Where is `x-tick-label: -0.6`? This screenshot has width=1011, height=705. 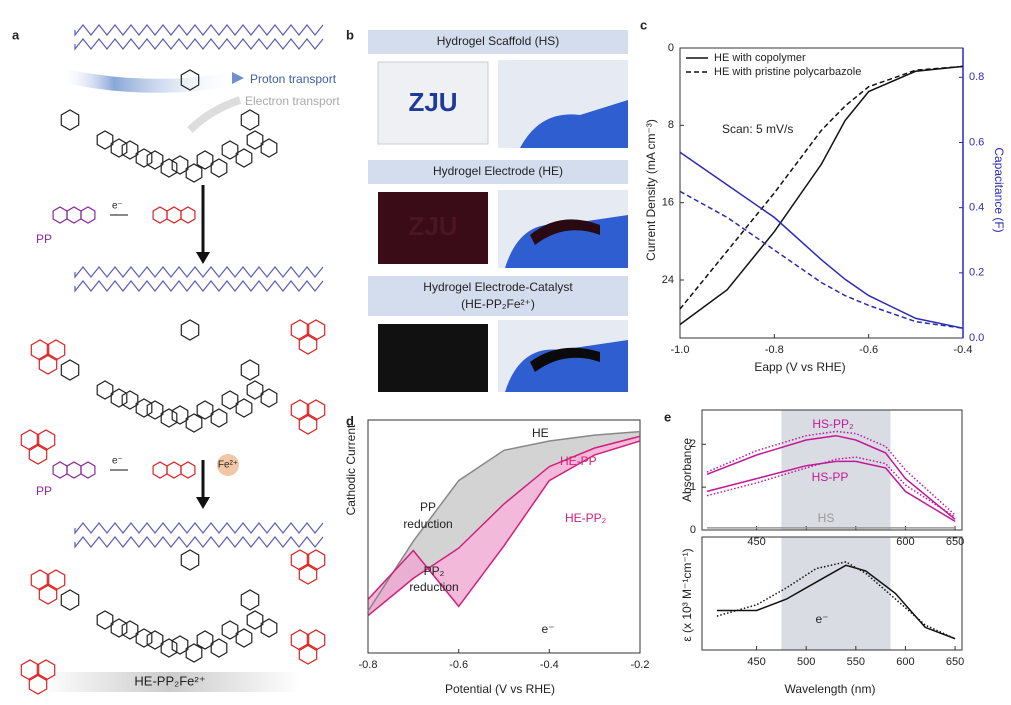
x-tick-label: -0.6 is located at coordinates (458, 665).